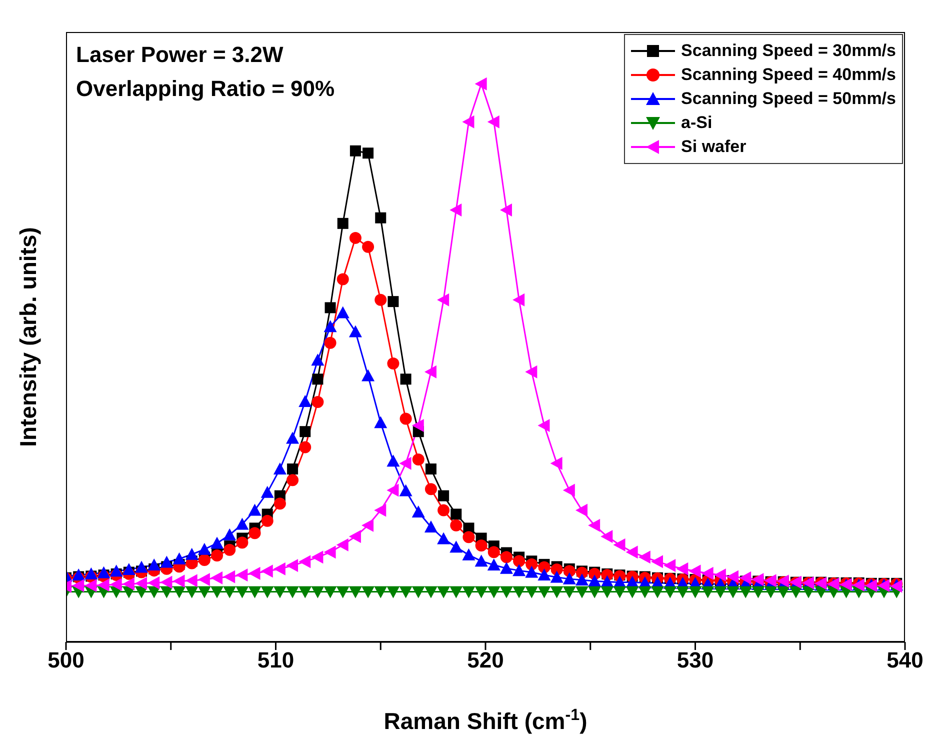 The width and height of the screenshot is (934, 751). Describe the element at coordinates (713, 147) in the screenshot. I see `legend-label: Si wafer` at that location.